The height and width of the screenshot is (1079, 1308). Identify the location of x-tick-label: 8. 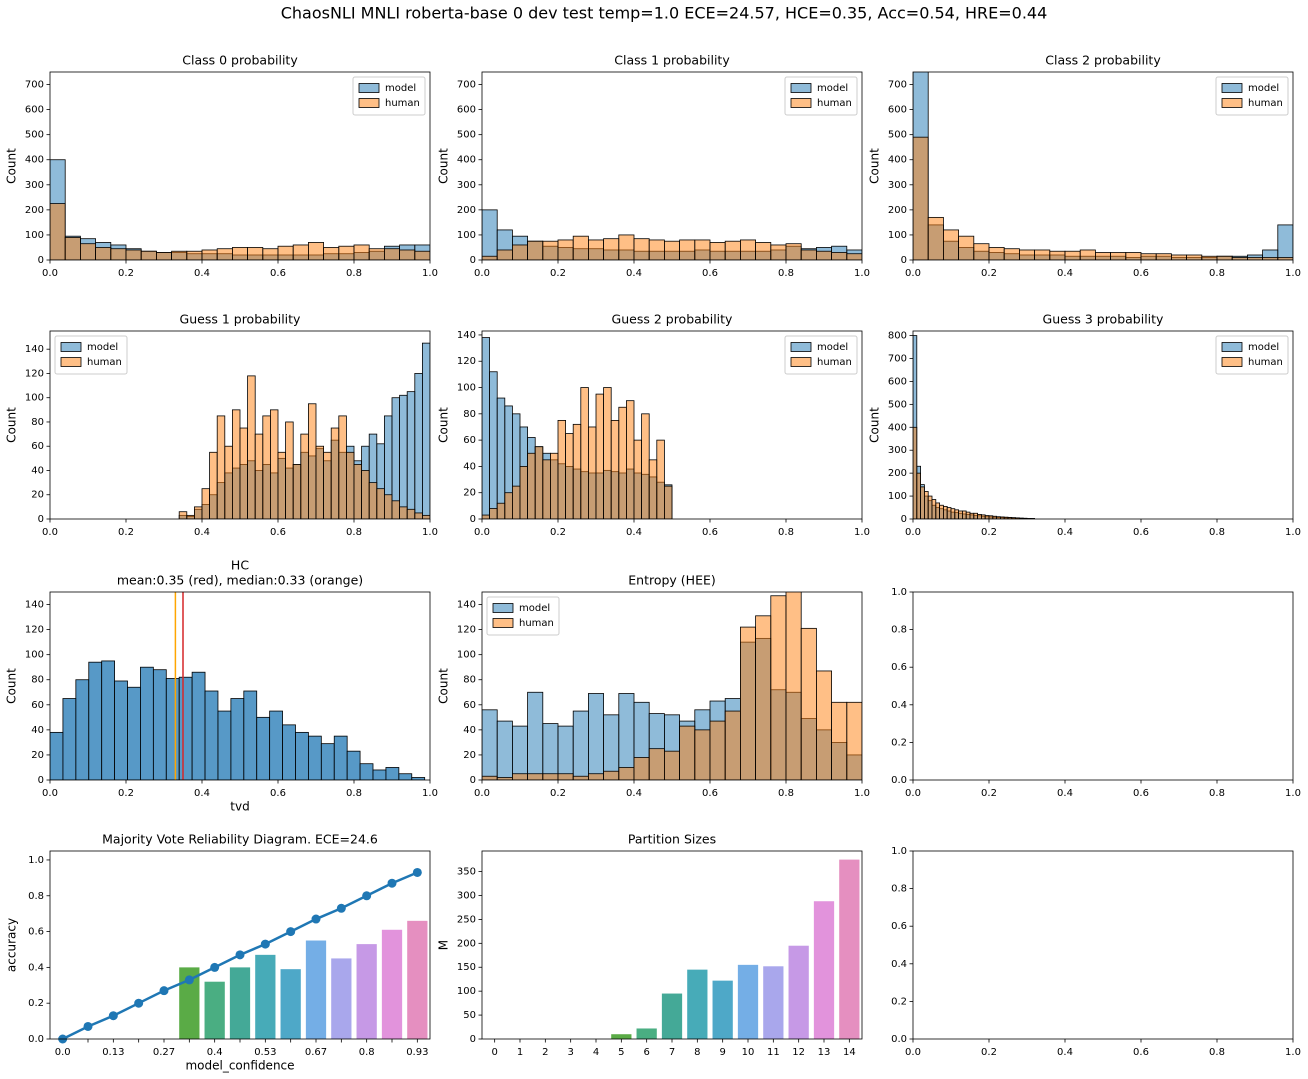
(697, 1052).